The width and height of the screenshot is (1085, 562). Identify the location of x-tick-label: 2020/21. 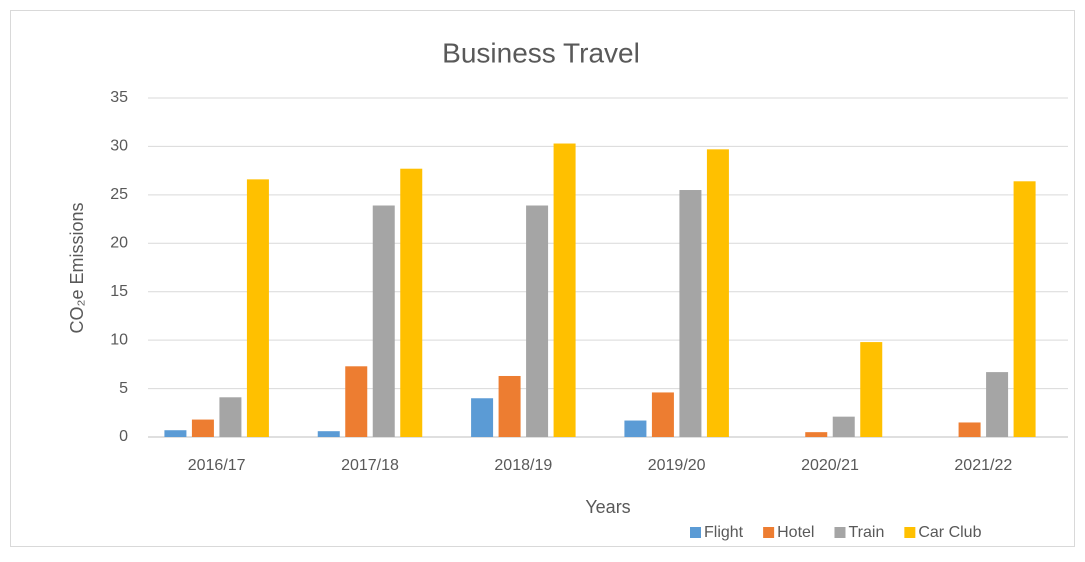
(830, 465).